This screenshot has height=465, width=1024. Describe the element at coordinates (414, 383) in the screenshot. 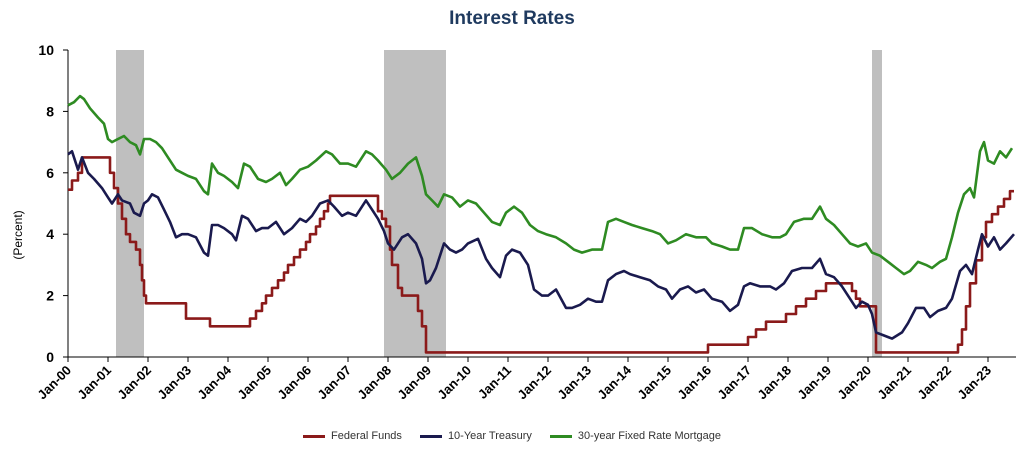

I see `x-tick-label: Jan-09` at that location.